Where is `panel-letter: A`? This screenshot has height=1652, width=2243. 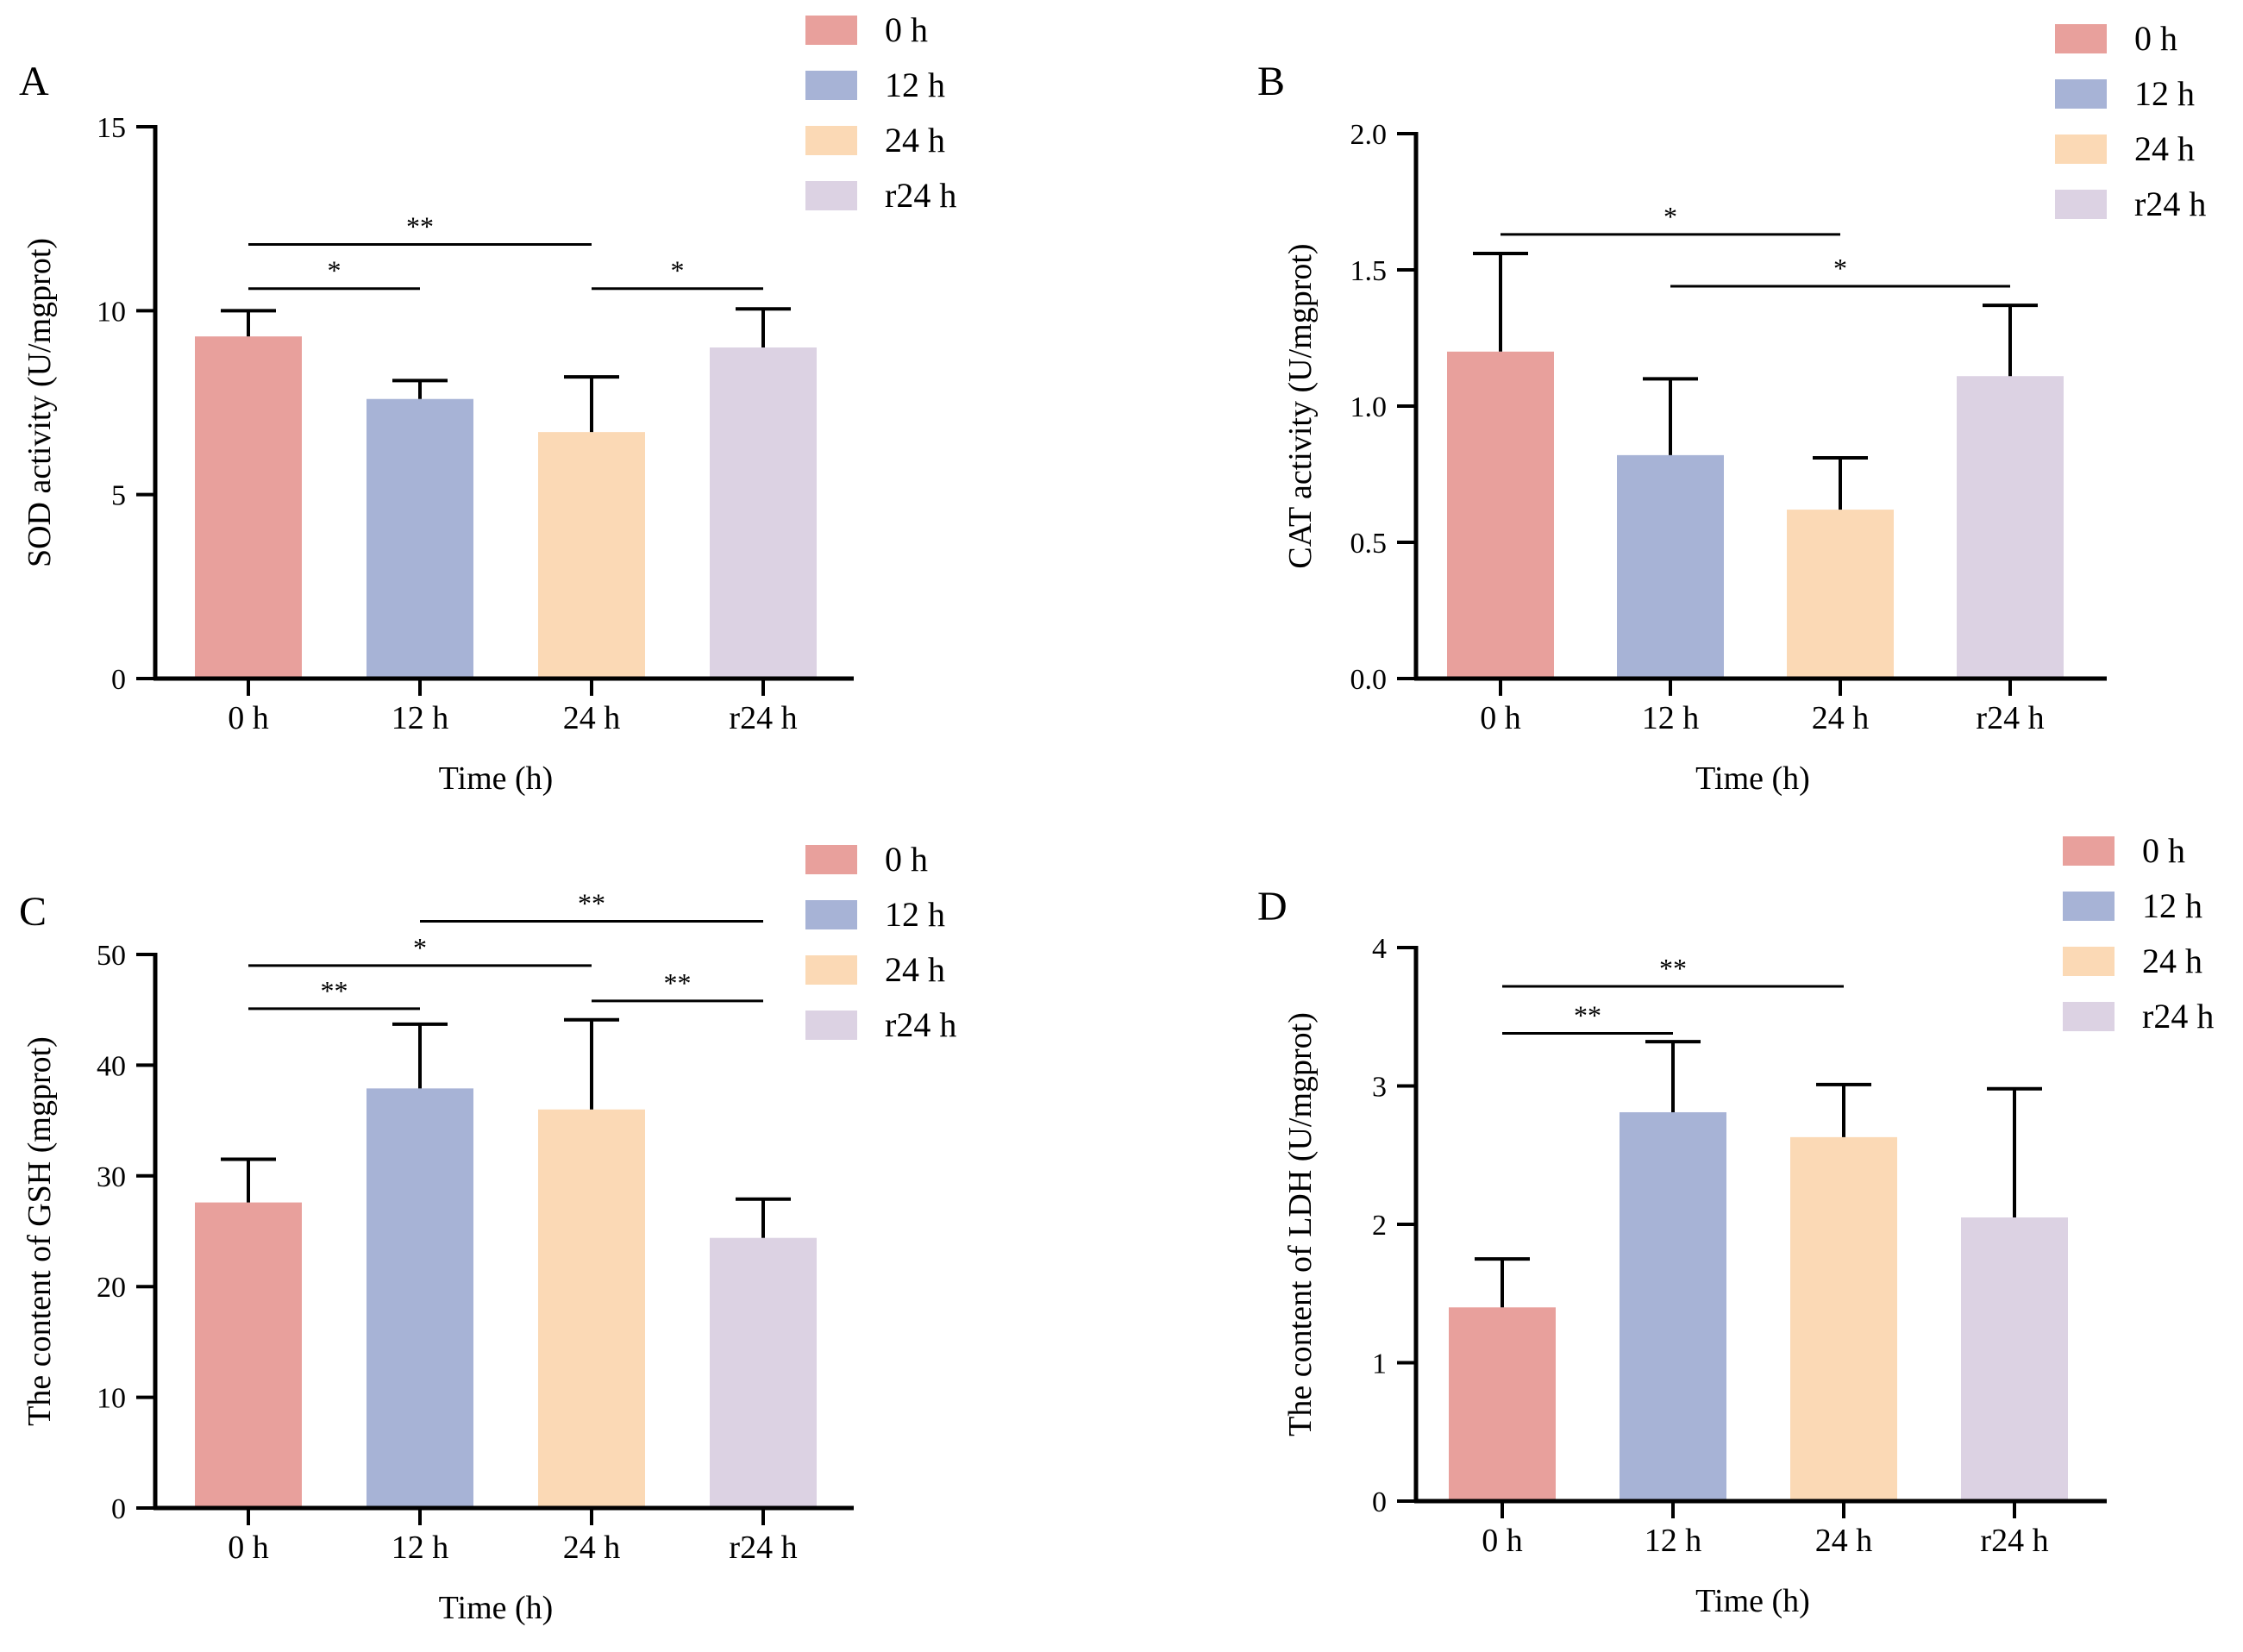 panel-letter: A is located at coordinates (34, 81).